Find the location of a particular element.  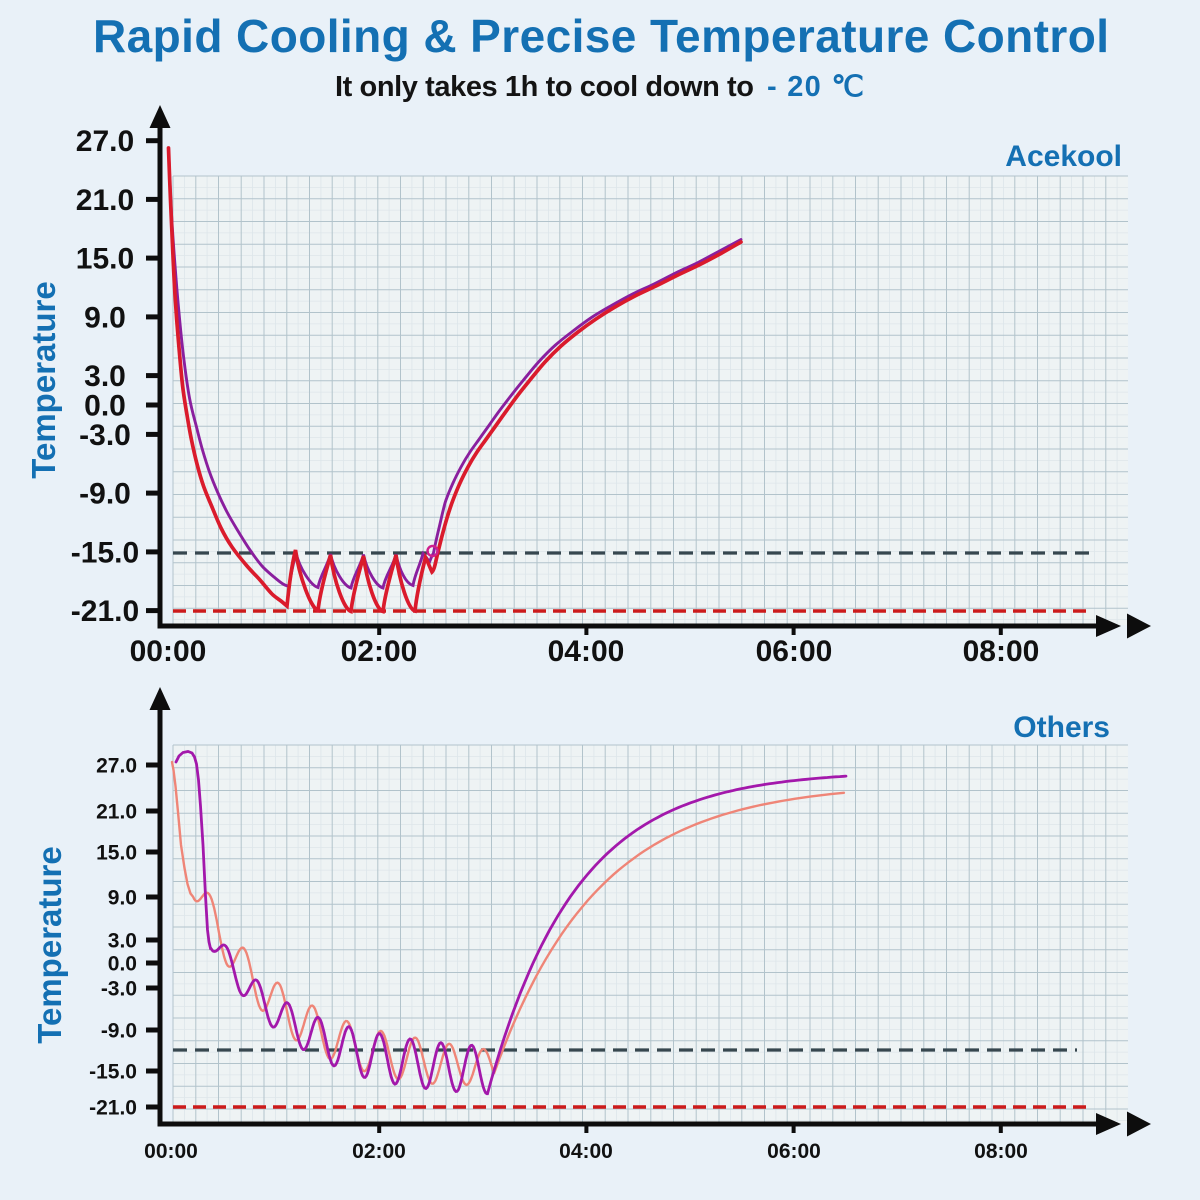

svg-text: - 20 ℃ is located at coordinates (815, 87).